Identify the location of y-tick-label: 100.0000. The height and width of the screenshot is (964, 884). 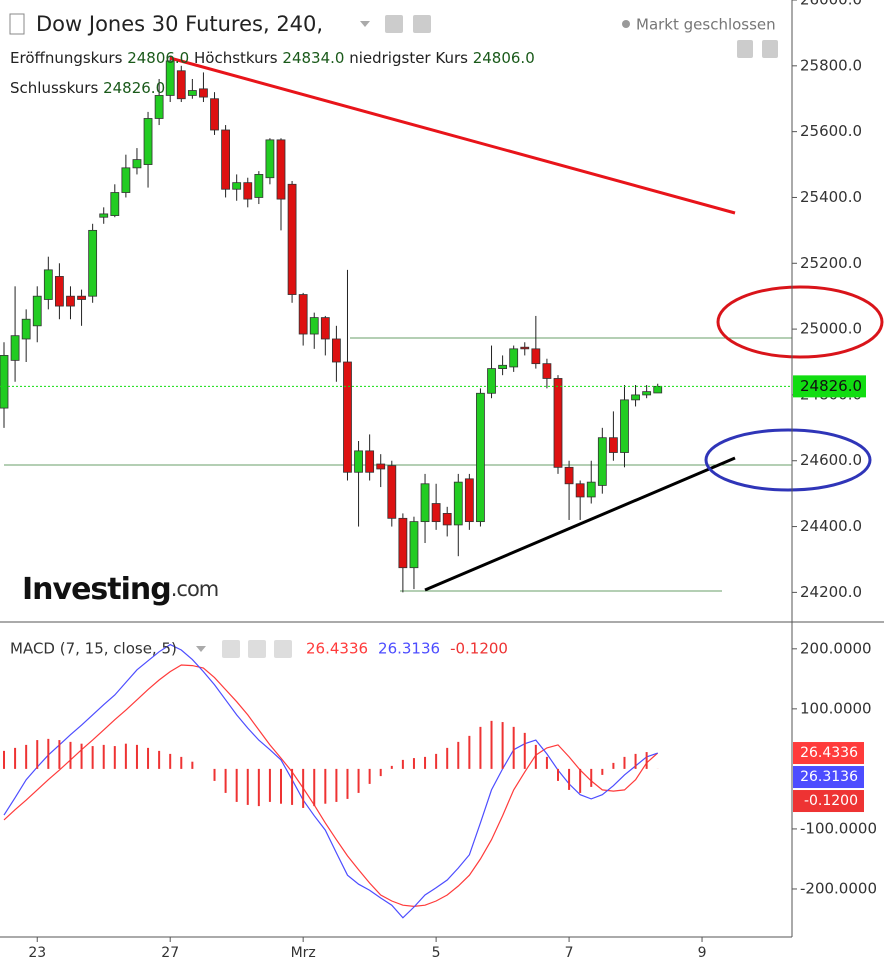
(836, 708).